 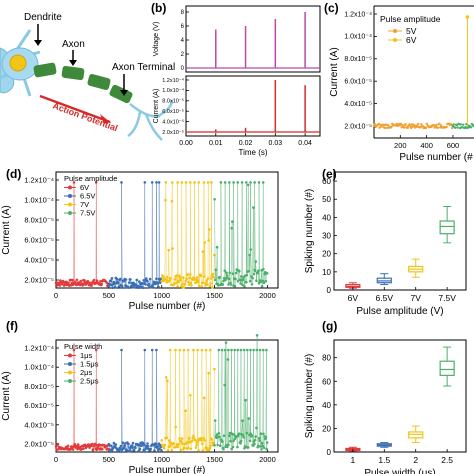 What do you see at coordinates (39, 240) in the screenshot?
I see `y-tick-label: 6.0x10⁻⁵` at bounding box center [39, 240].